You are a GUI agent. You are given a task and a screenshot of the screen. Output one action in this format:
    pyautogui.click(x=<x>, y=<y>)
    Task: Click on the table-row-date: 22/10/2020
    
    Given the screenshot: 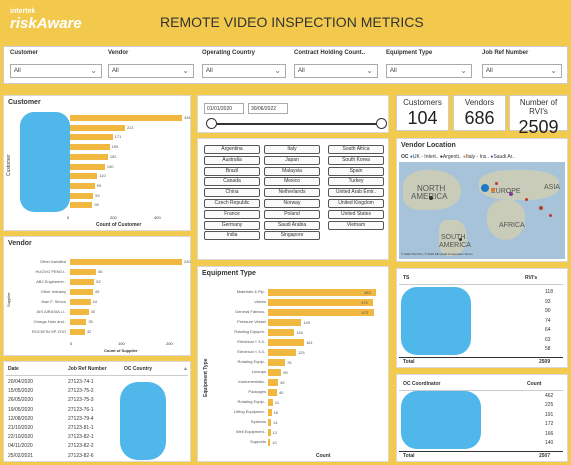 What is the action you would take?
    pyautogui.click(x=21, y=437)
    